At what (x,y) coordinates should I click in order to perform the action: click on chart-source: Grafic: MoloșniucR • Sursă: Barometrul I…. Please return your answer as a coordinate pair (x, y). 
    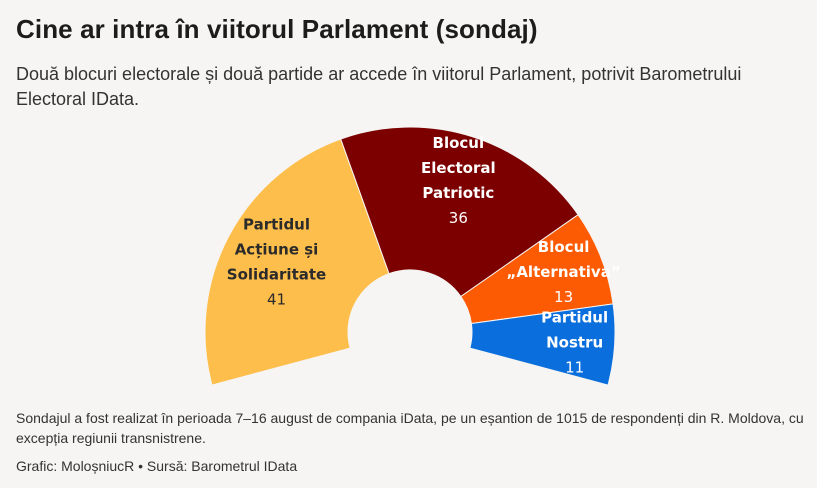
    Looking at the image, I should click on (157, 466).